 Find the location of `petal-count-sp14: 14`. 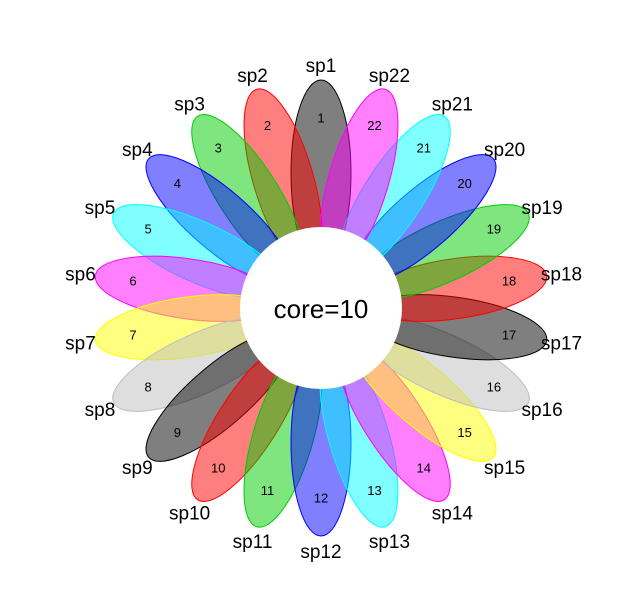

petal-count-sp14: 14 is located at coordinates (423, 467).